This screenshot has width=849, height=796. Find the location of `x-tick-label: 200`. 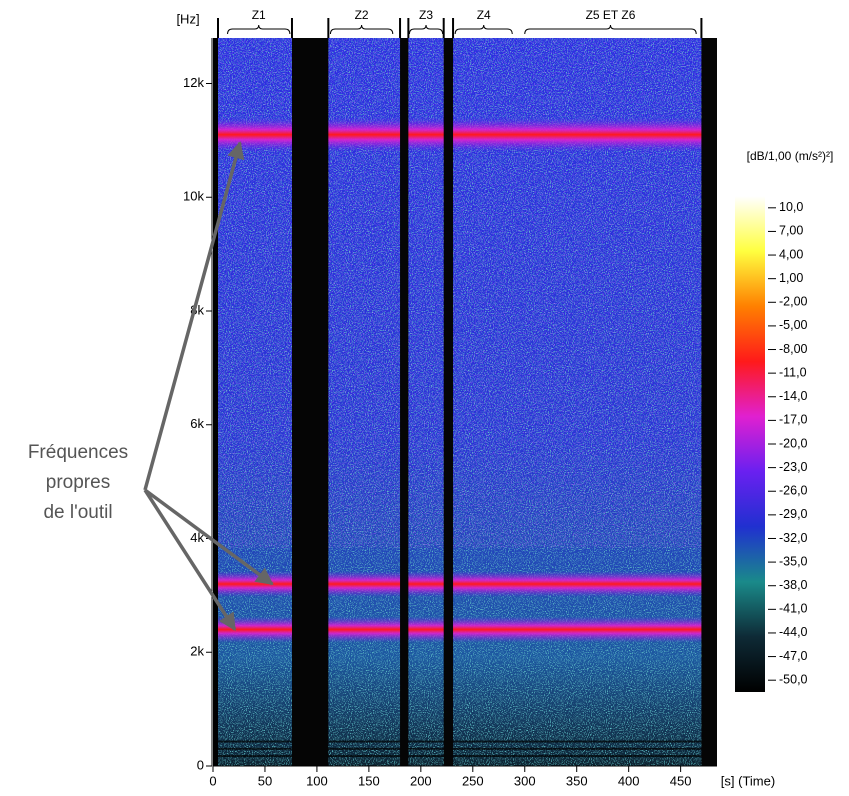

x-tick-label: 200 is located at coordinates (421, 780).